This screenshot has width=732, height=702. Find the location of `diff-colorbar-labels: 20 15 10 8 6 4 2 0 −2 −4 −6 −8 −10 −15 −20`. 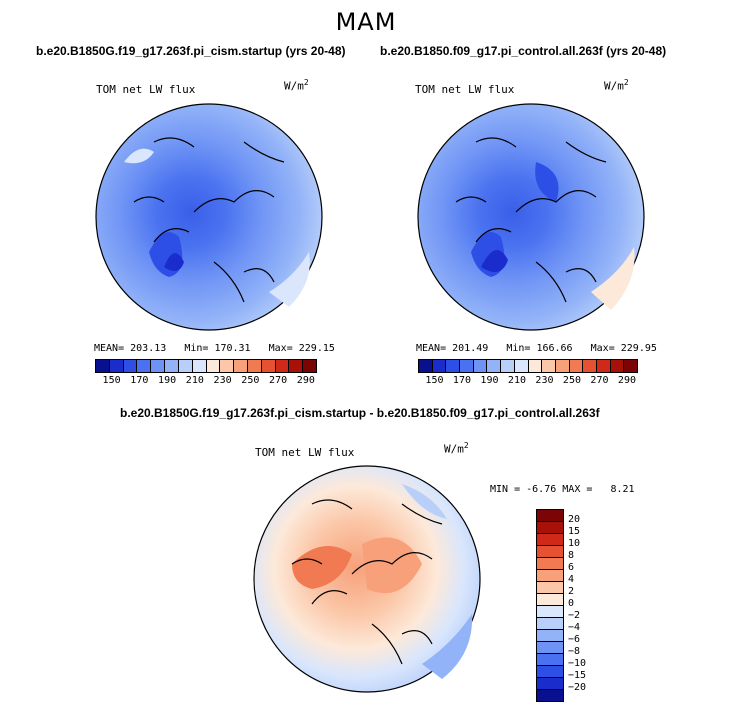

diff-colorbar-labels: 20 15 10 8 6 4 2 0 −2 −4 −6 −8 −10 −15 −20 is located at coordinates (577, 604).